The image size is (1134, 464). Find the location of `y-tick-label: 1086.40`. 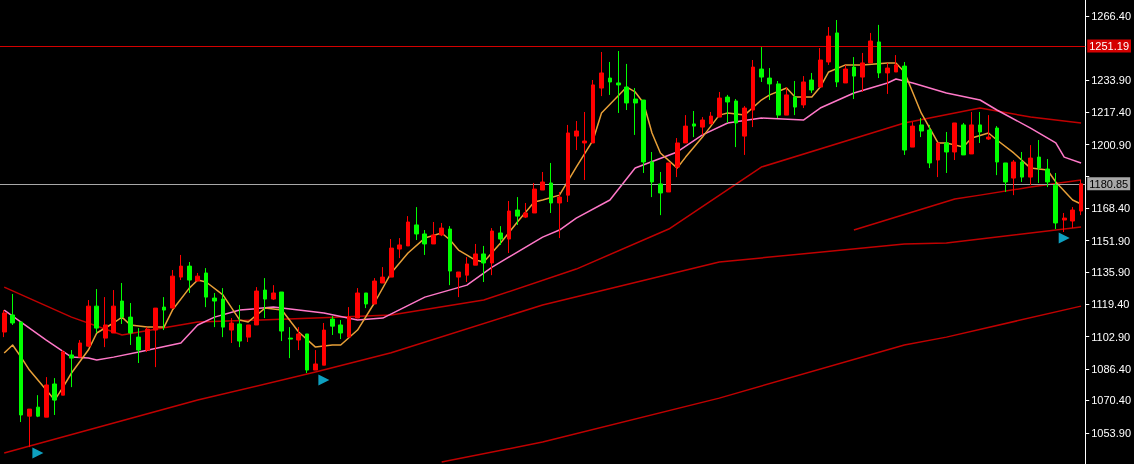

y-tick-label: 1086.40 is located at coordinates (1111, 369).